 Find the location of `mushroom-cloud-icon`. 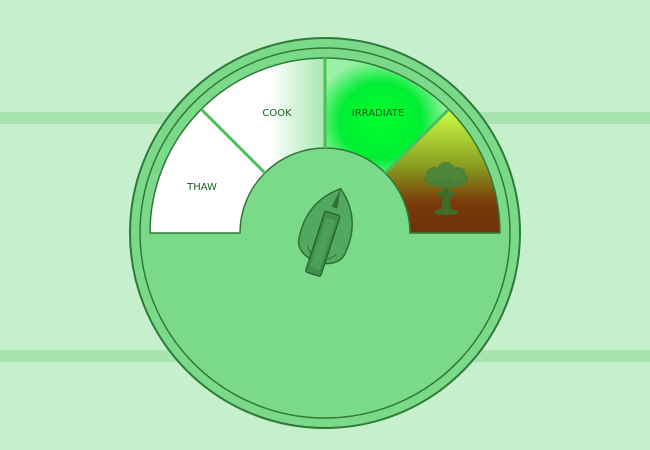

mushroom-cloud-icon is located at coordinates (446, 188).